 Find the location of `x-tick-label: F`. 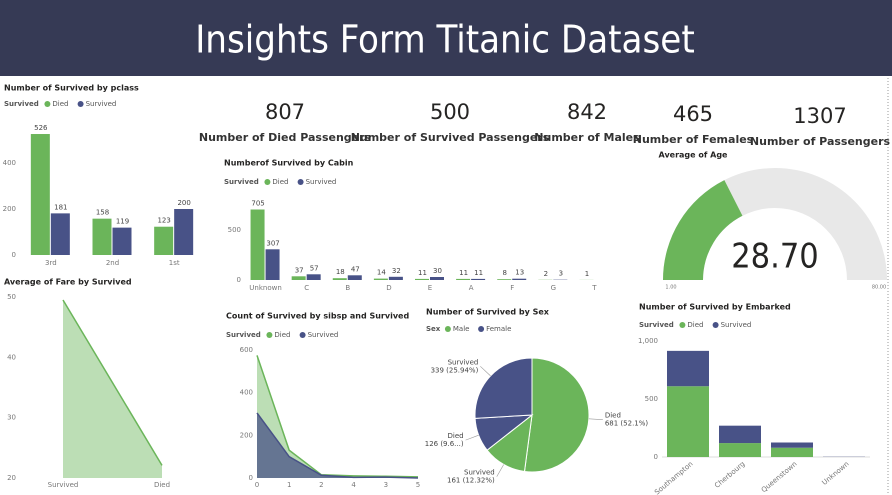

x-tick-label: F is located at coordinates (512, 288).